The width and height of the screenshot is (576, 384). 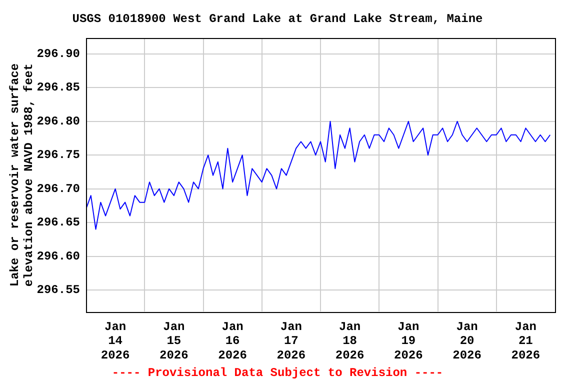 What do you see at coordinates (291, 341) in the screenshot?
I see `x-tick-label: Jan 17 2026` at bounding box center [291, 341].